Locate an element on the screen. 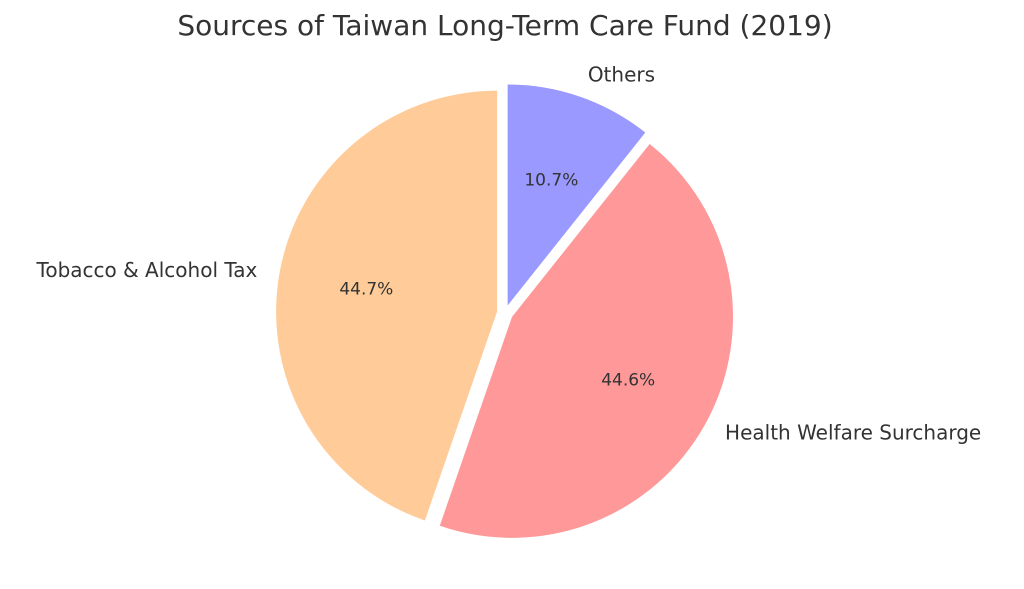 The image size is (1024, 589). percent-label: 44.7% is located at coordinates (366, 290).